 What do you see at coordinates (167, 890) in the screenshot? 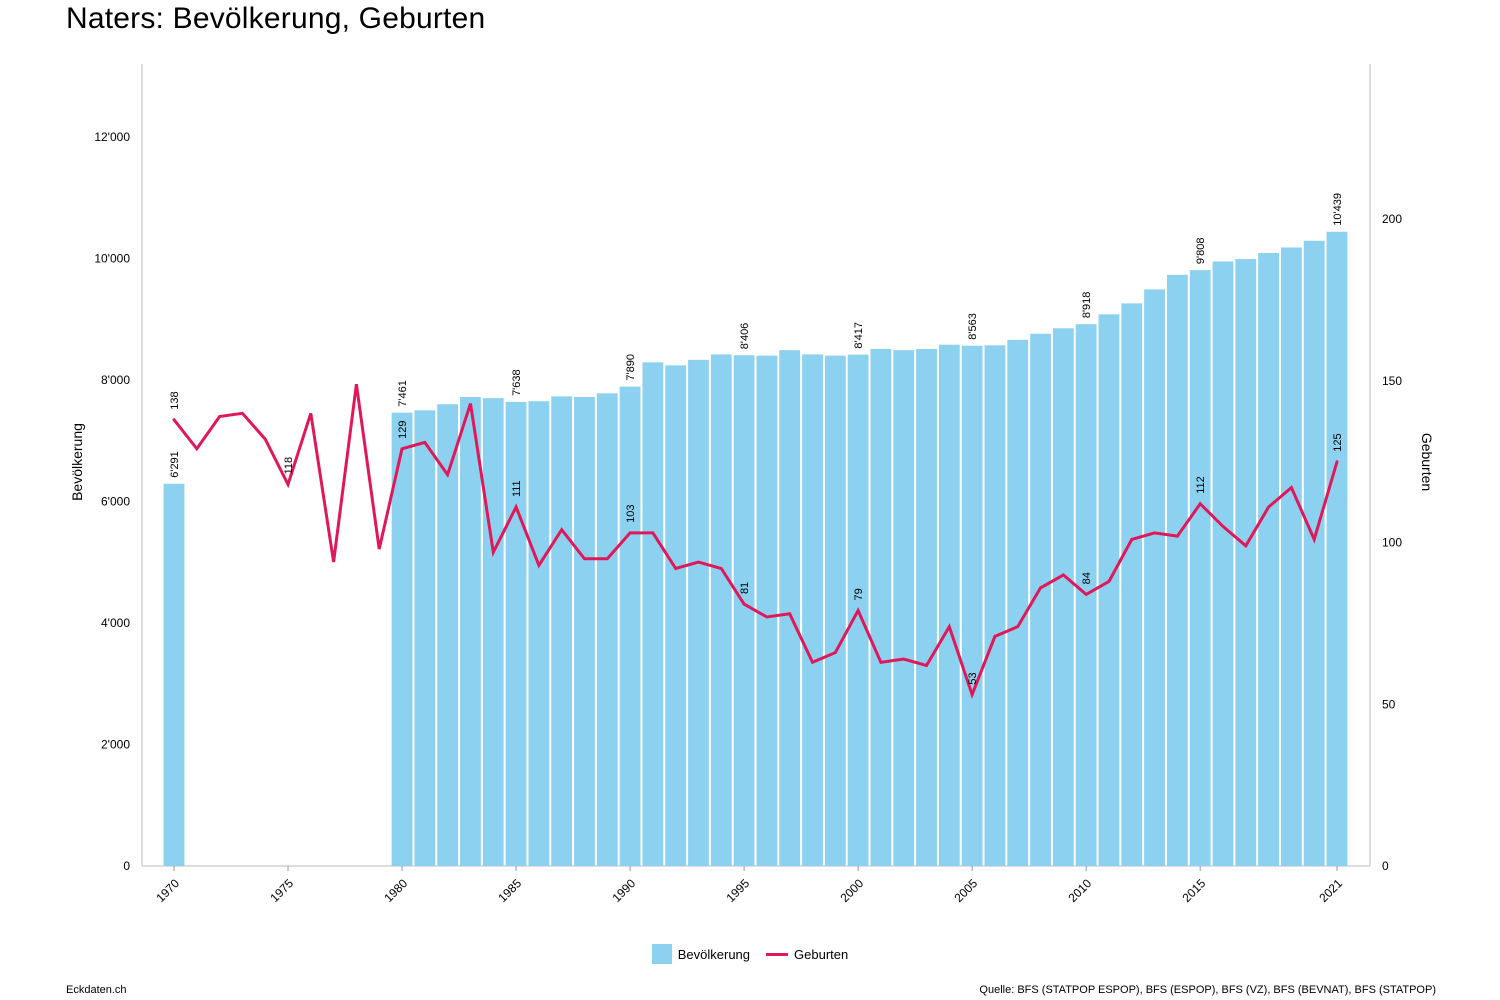
I see `x-tick-label: 1970` at bounding box center [167, 890].